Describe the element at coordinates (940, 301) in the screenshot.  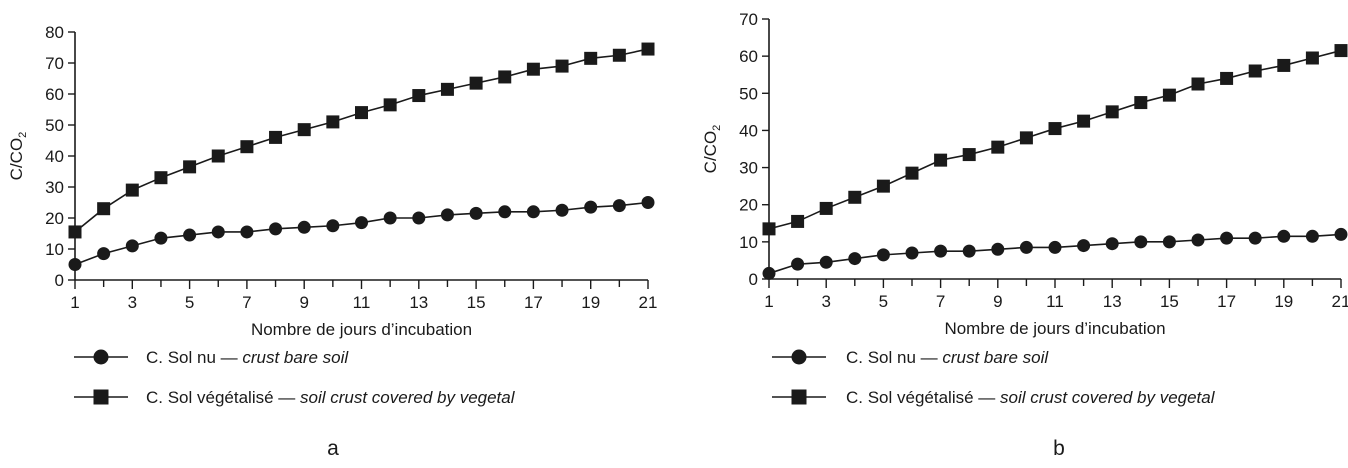
I see `x-tick-label: 7` at that location.